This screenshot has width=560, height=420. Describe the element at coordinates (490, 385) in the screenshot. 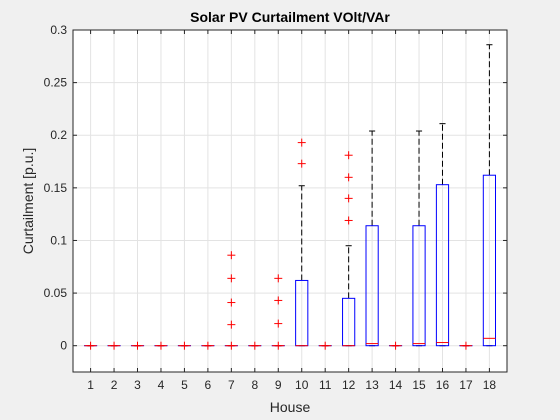

I see `x-tick-label: 18` at that location.